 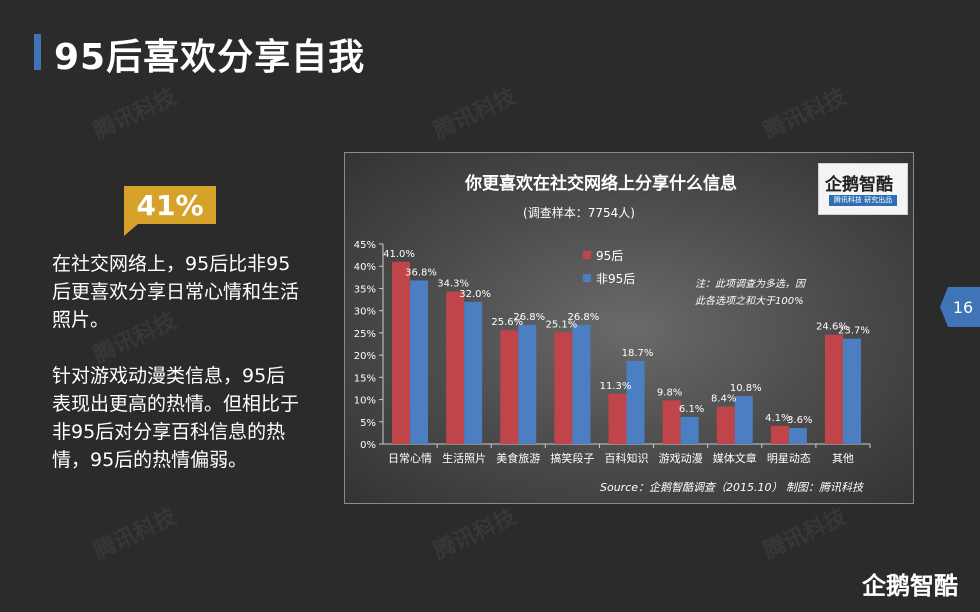 I want to click on bar-value-label: 24.6%, so click(x=832, y=327).